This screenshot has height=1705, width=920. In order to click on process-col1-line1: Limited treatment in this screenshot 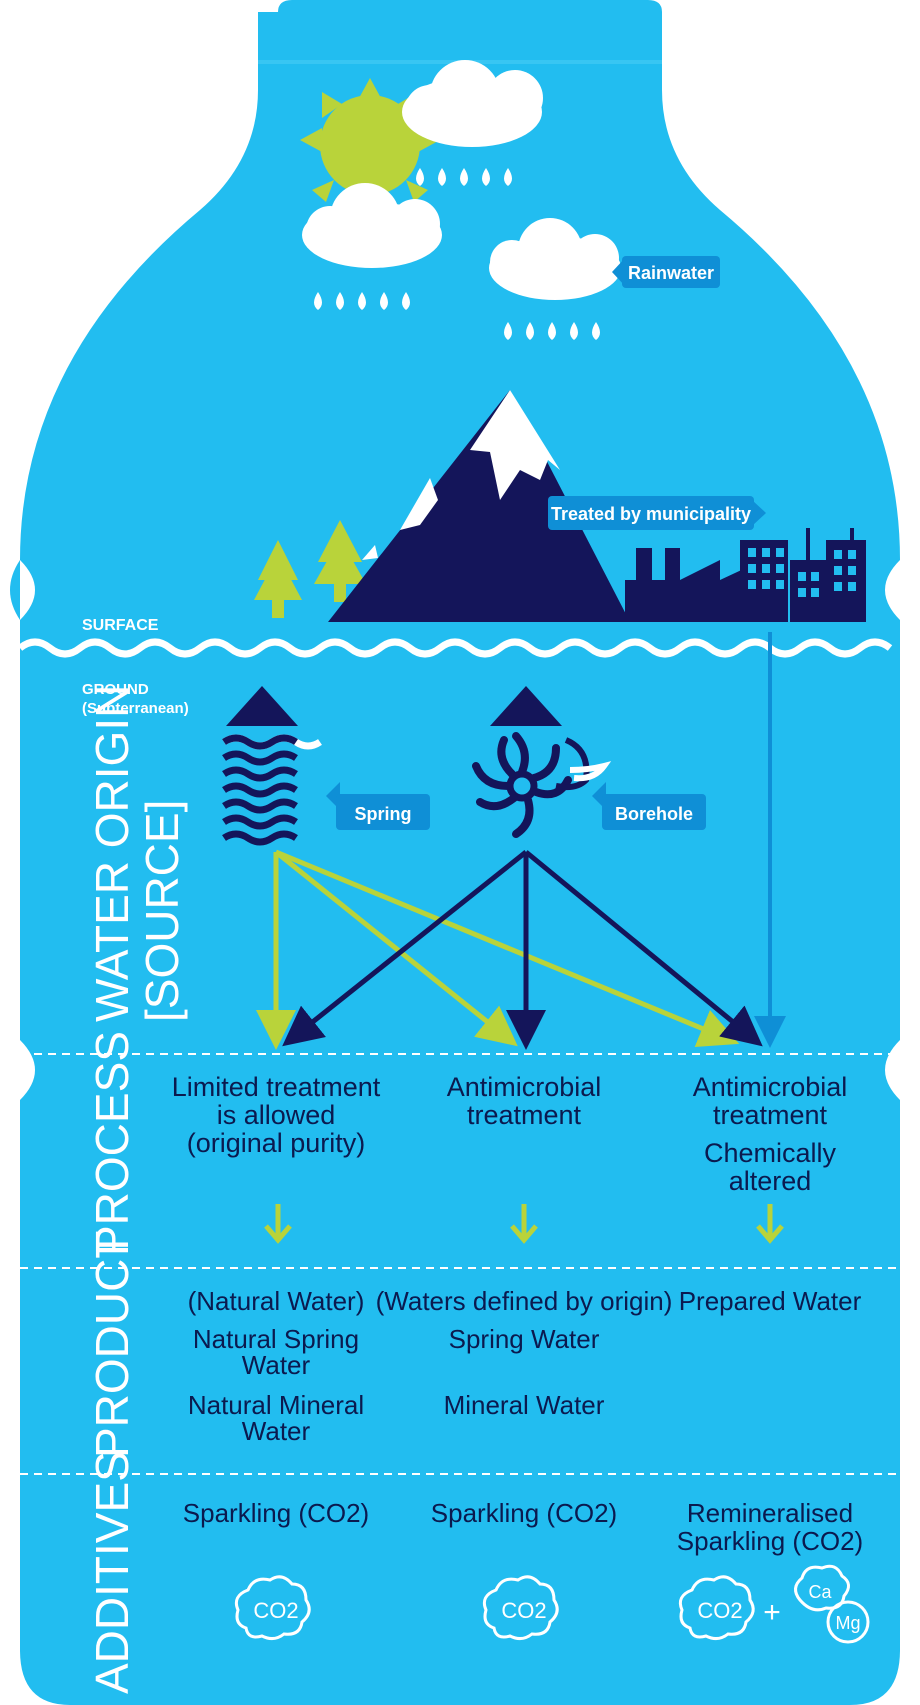, I will do `click(276, 1087)`.